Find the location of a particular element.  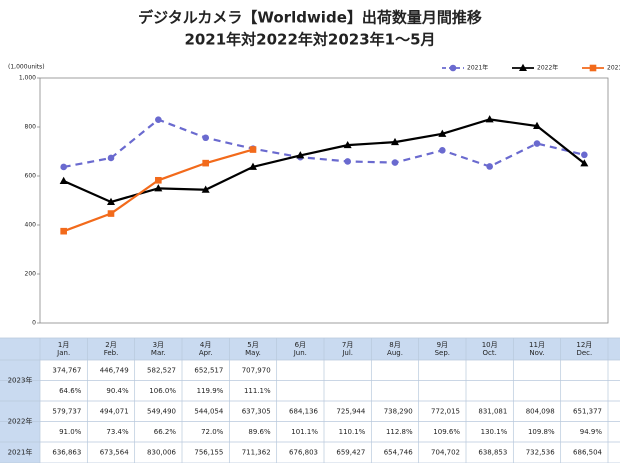

row-label: 2022年 is located at coordinates (20, 421).